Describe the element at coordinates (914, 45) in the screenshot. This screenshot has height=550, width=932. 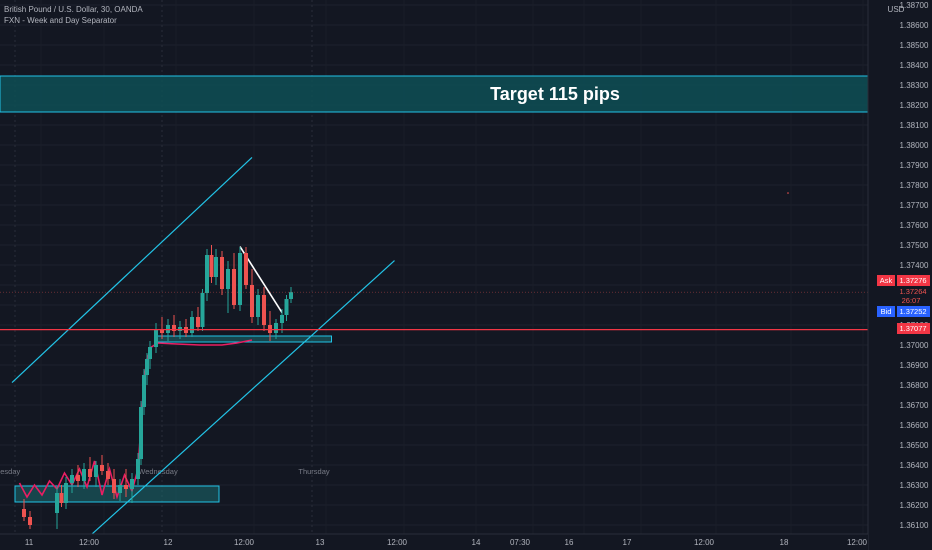
I see `price-tick-label: 1.38500` at that location.